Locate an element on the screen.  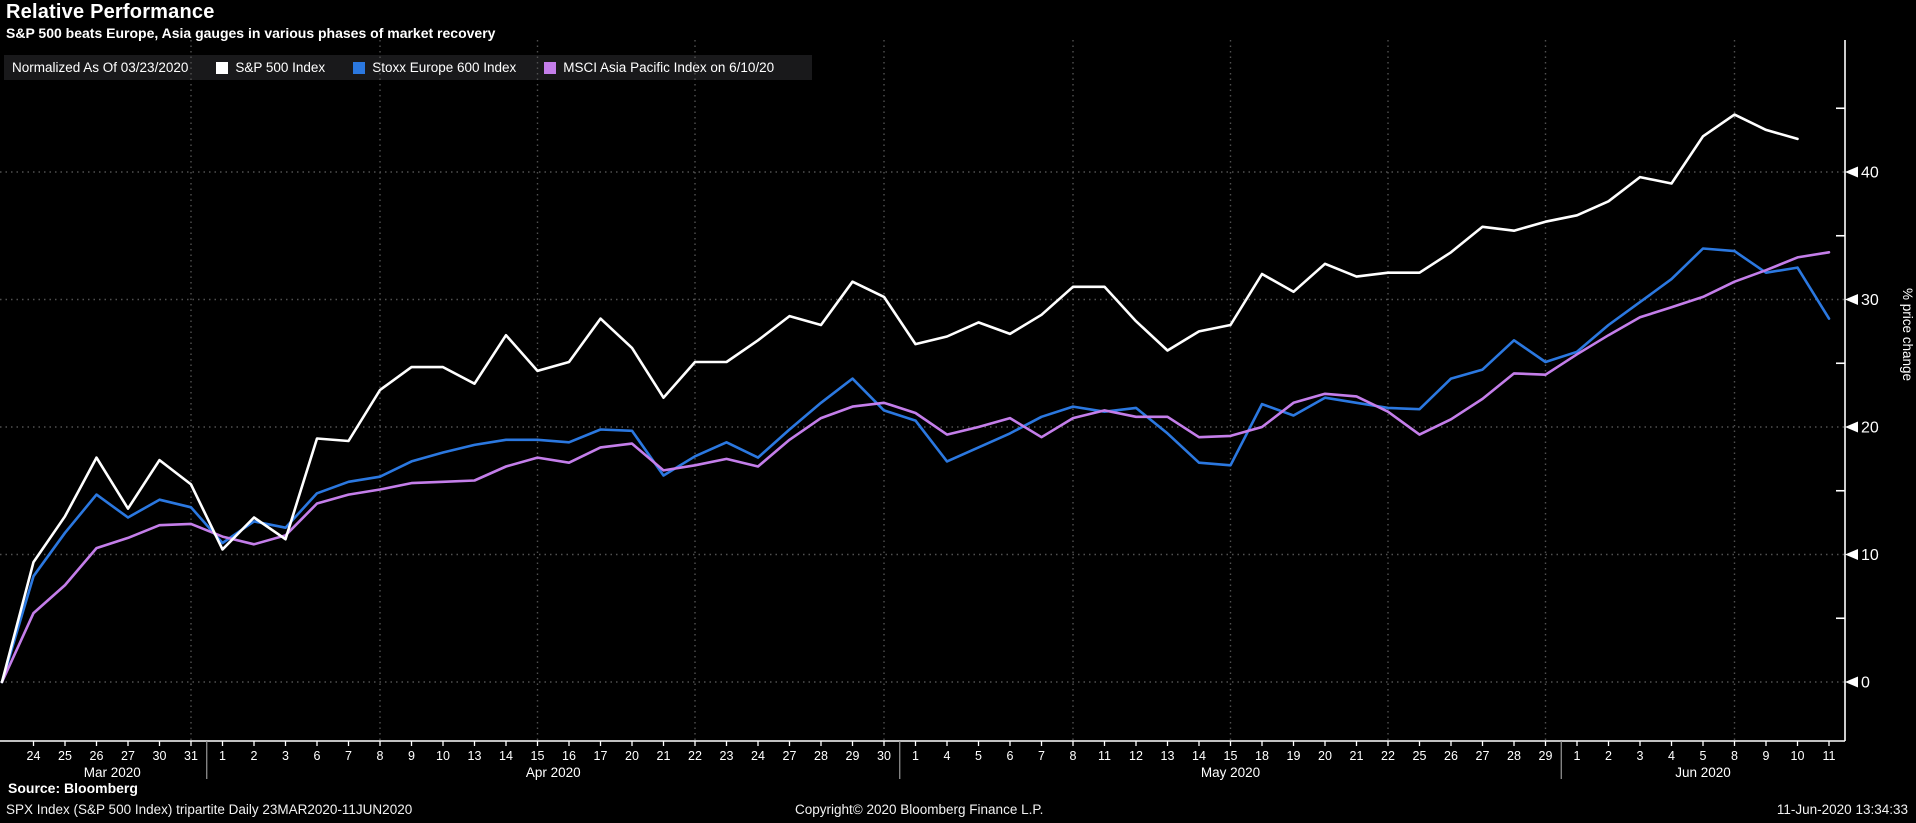
footer-timestamp: 11-Jun-2020 13:34:33 is located at coordinates (1842, 809).